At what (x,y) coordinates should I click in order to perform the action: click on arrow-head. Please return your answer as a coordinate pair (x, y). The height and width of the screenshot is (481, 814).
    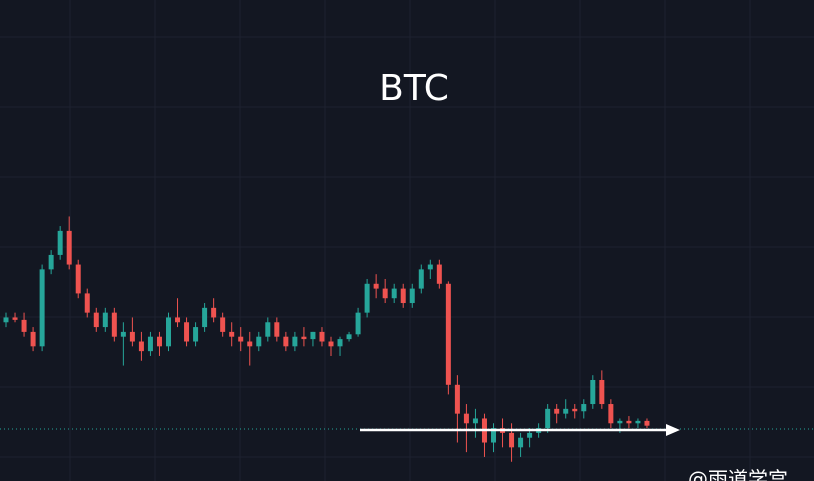
    Looking at the image, I should click on (673, 430).